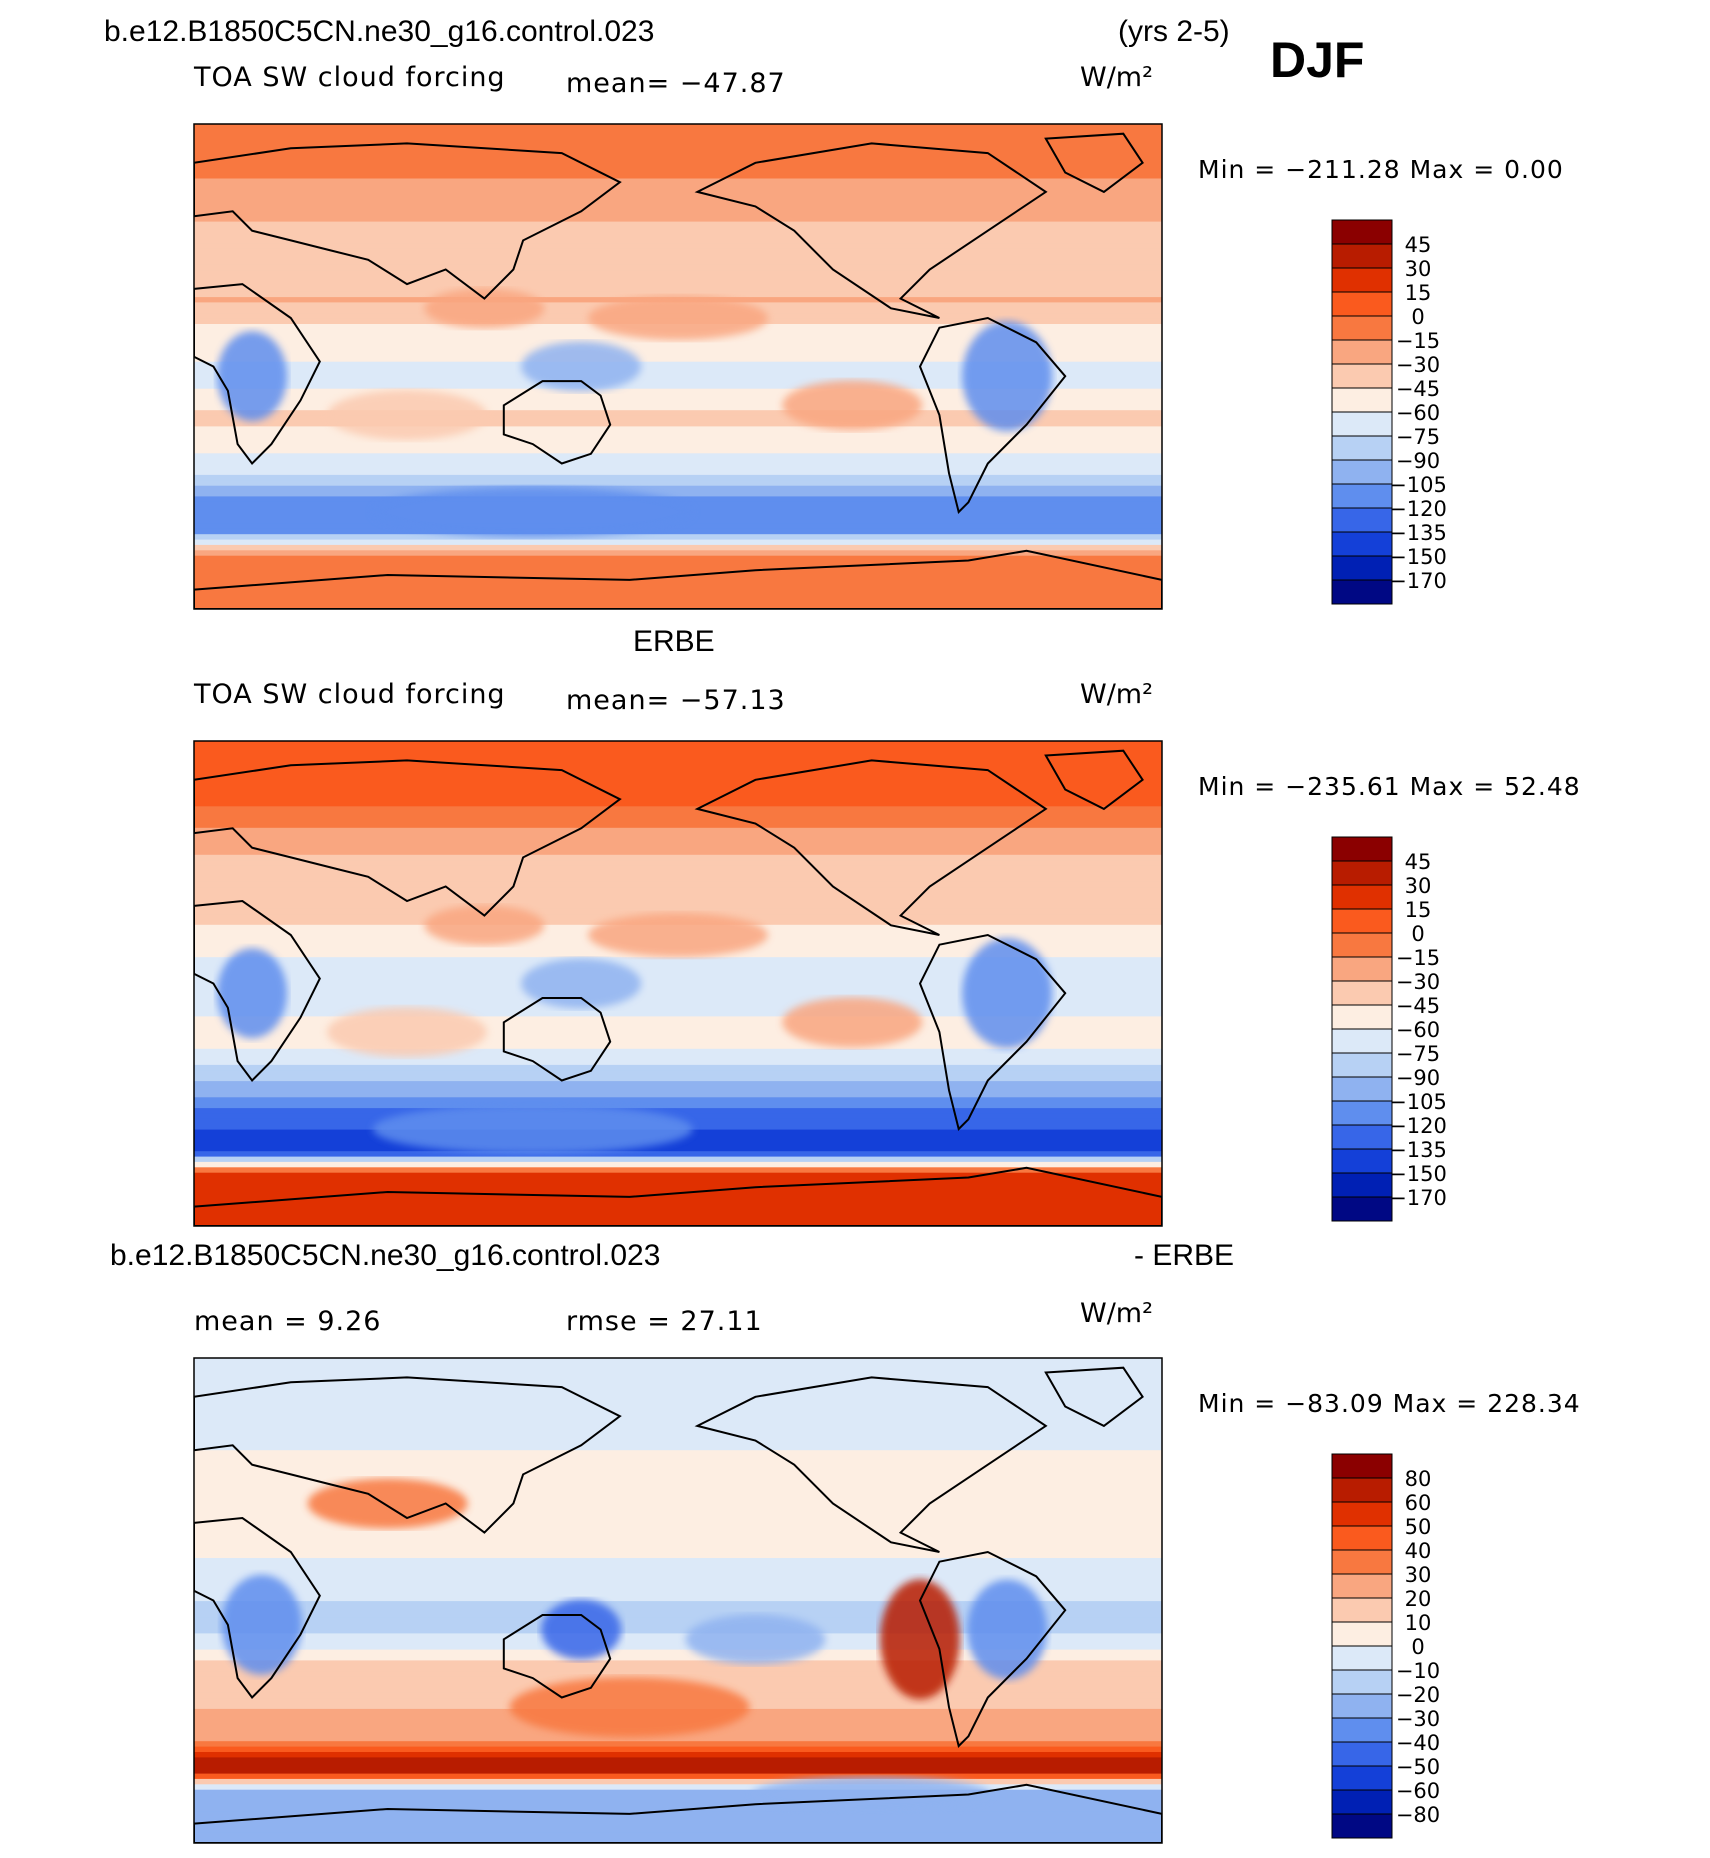 The width and height of the screenshot is (1710, 1858). What do you see at coordinates (1418, 910) in the screenshot?
I see `colorbar-tick-label: 15` at bounding box center [1418, 910].